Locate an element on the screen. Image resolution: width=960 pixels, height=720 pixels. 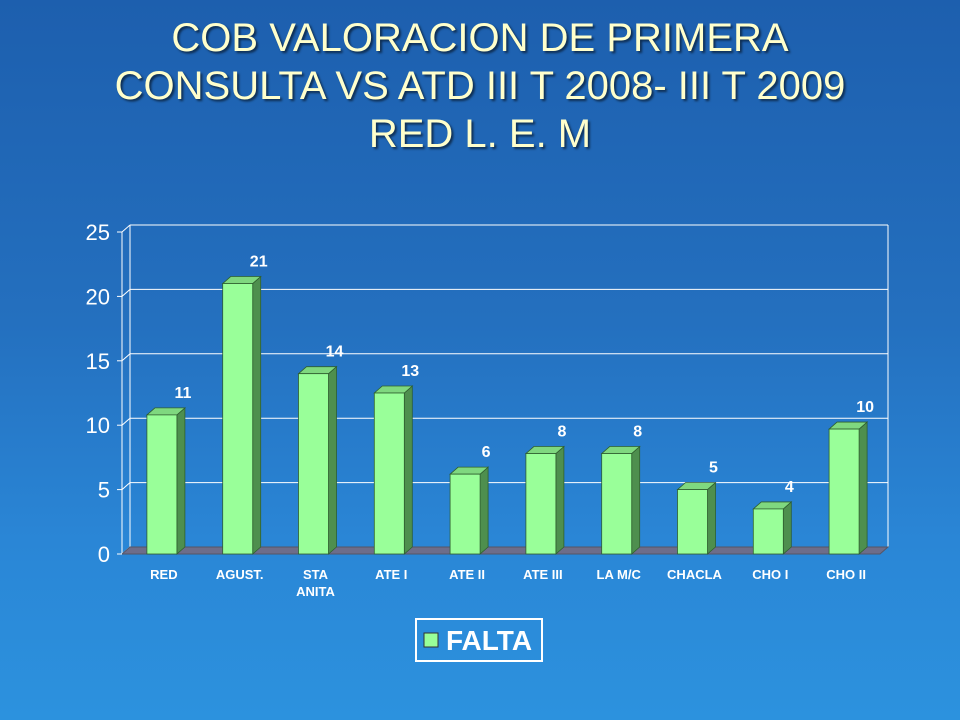
x-tick-label: ATE I is located at coordinates (391, 574).